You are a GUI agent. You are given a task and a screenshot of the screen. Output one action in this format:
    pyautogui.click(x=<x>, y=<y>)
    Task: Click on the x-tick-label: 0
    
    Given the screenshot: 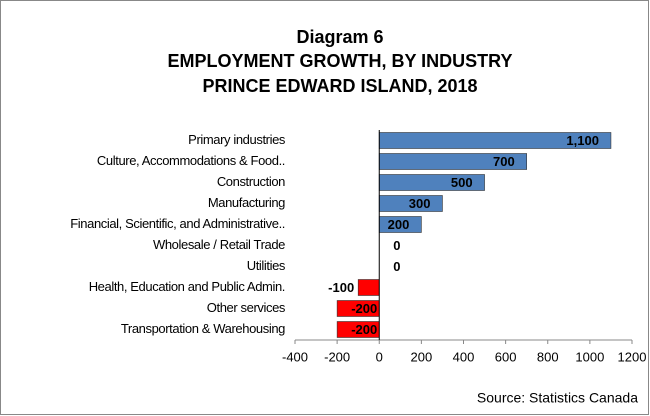 What is the action you would take?
    pyautogui.click(x=379, y=356)
    